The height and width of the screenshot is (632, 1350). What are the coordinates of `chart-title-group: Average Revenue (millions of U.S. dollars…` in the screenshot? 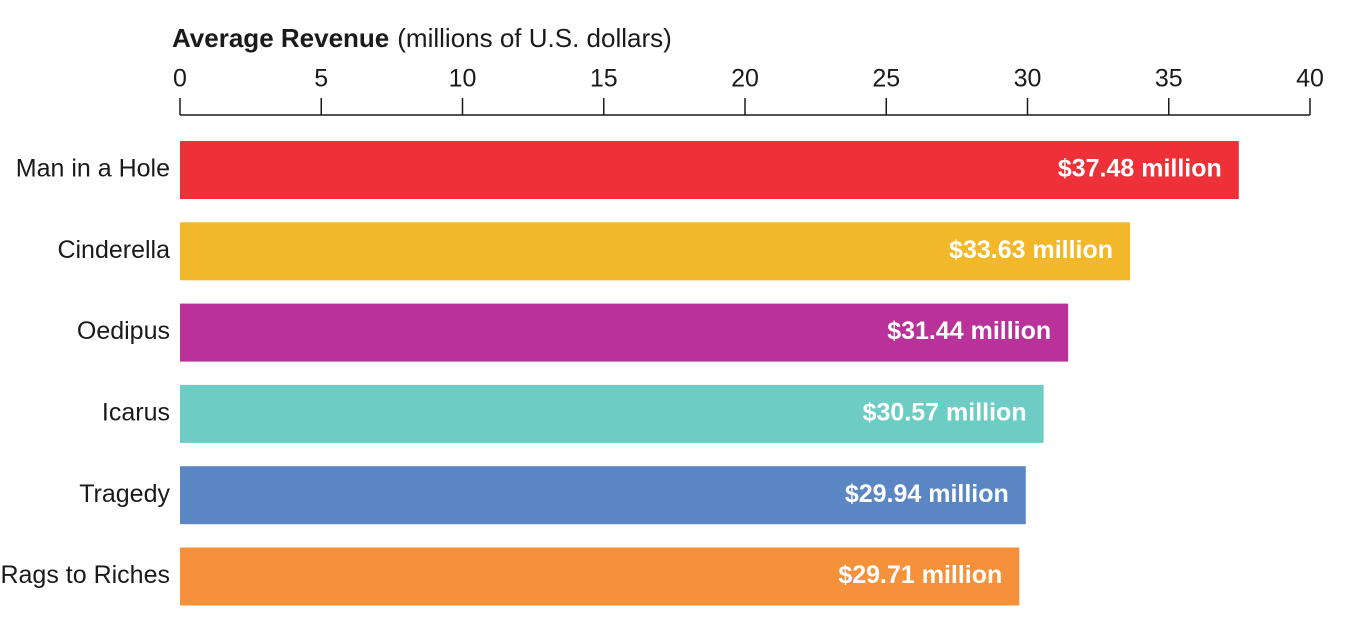 It's located at (422, 38).